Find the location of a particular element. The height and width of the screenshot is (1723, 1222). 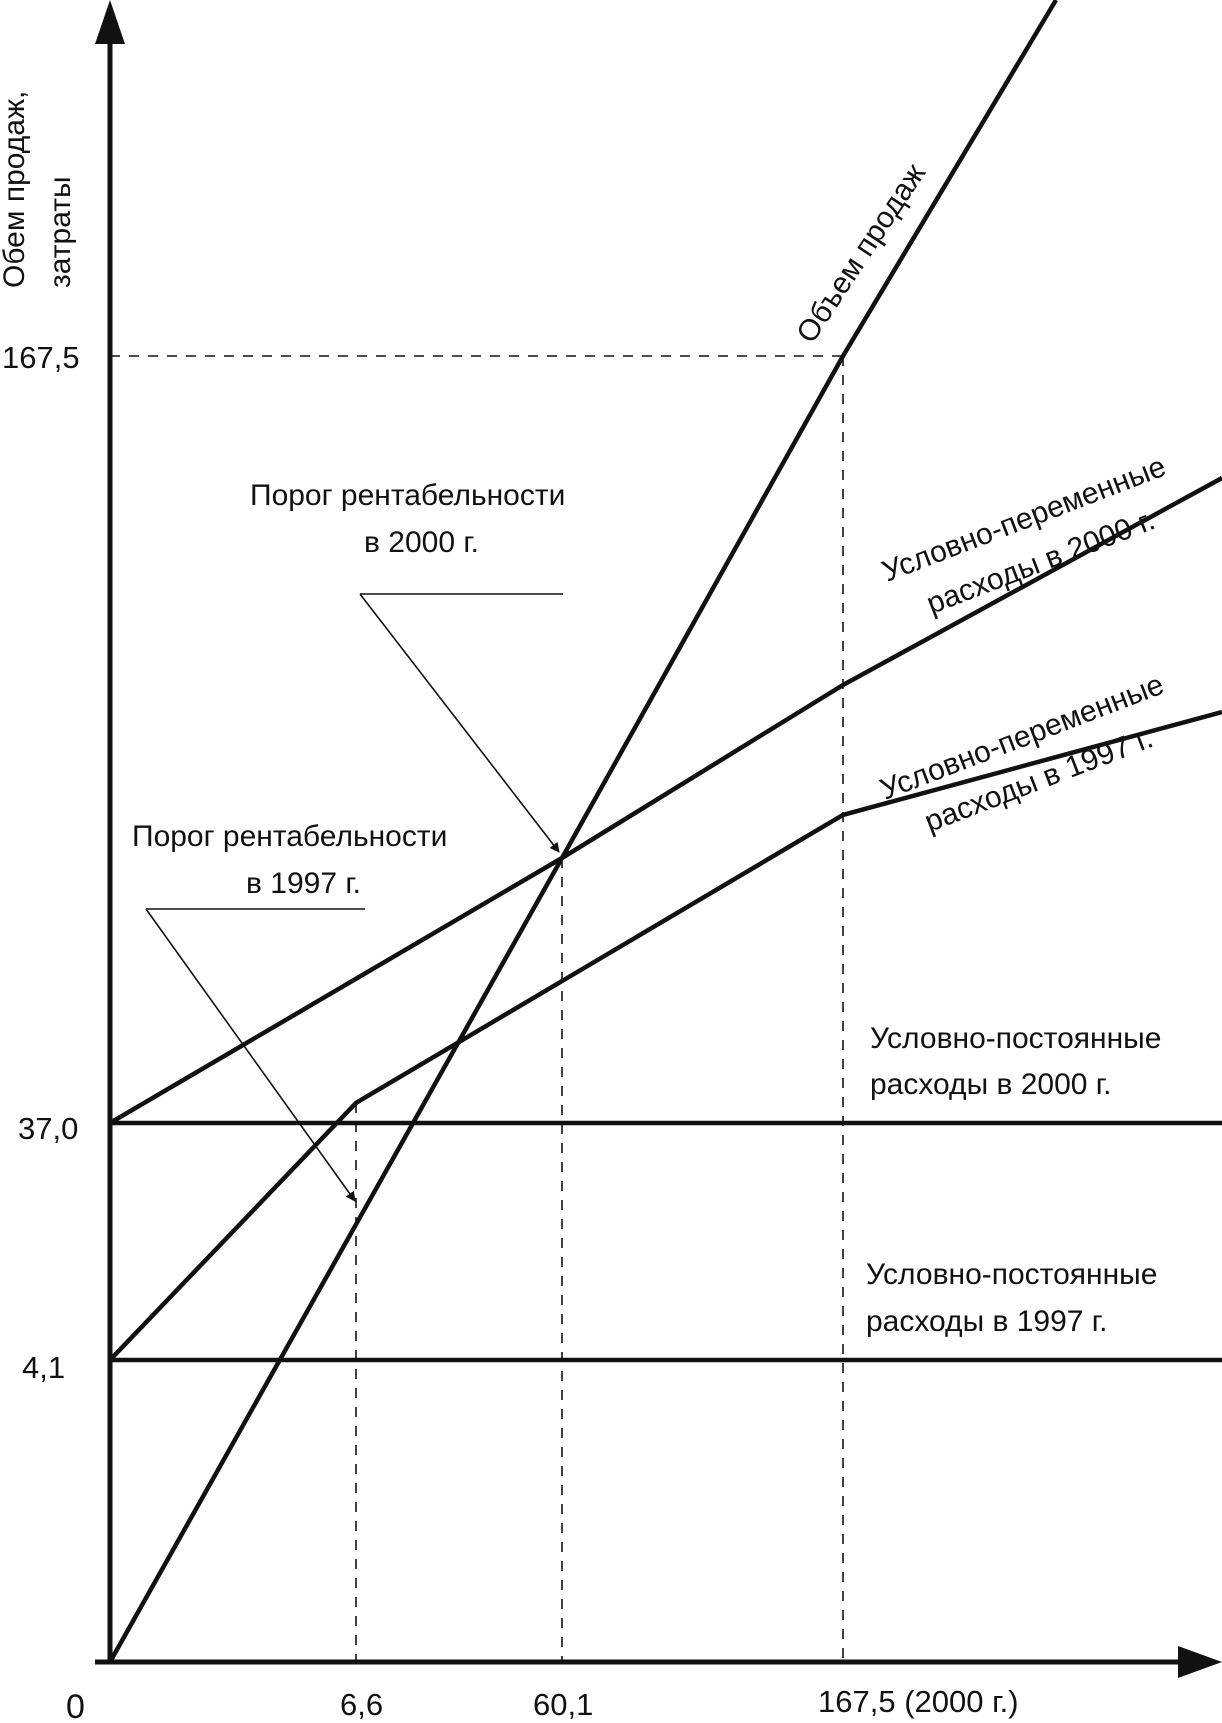

sales-line-label-text: Объем продаж is located at coordinates (861, 253).